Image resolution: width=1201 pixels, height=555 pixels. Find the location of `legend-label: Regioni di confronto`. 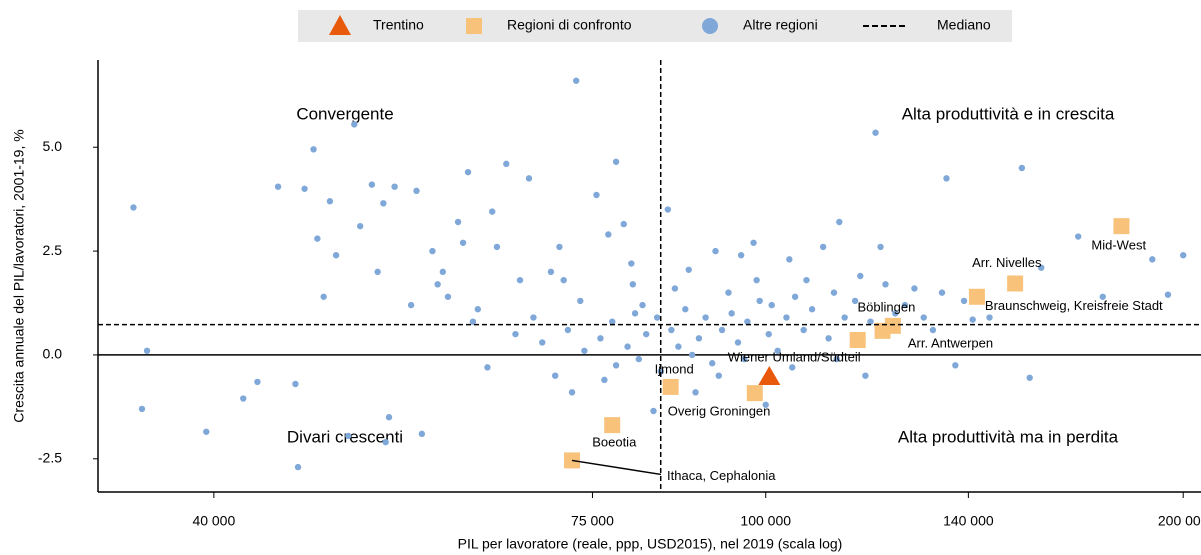

legend-label: Regioni di confronto is located at coordinates (569, 25).